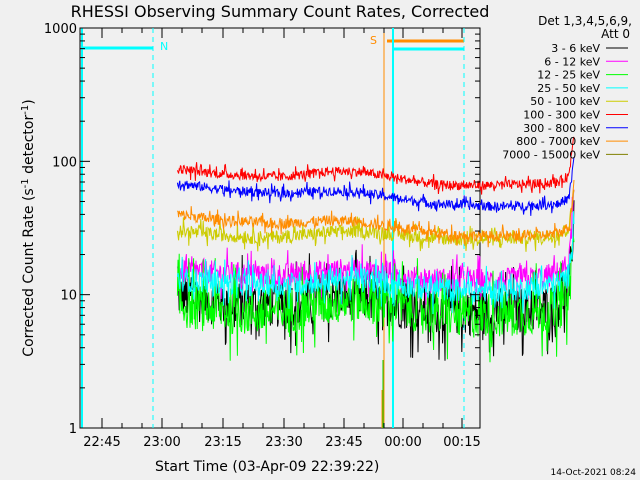 This screenshot has width=640, height=480. I want to click on y-axis-label: Corrected Count Rate (s-1 detector-1), so click(28, 227).